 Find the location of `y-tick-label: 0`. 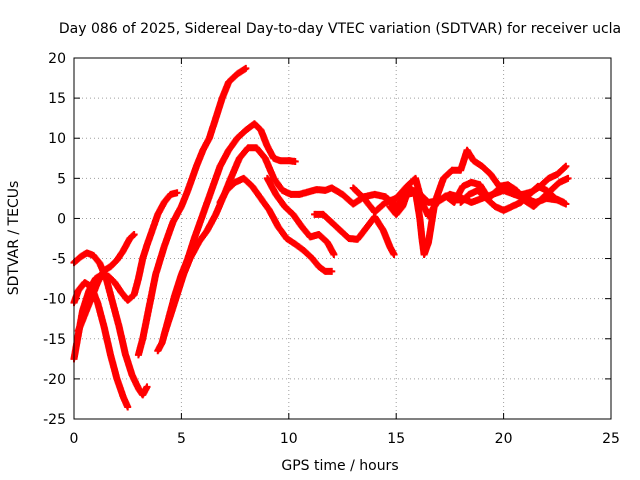

y-tick-label: 0 is located at coordinates (61, 219).